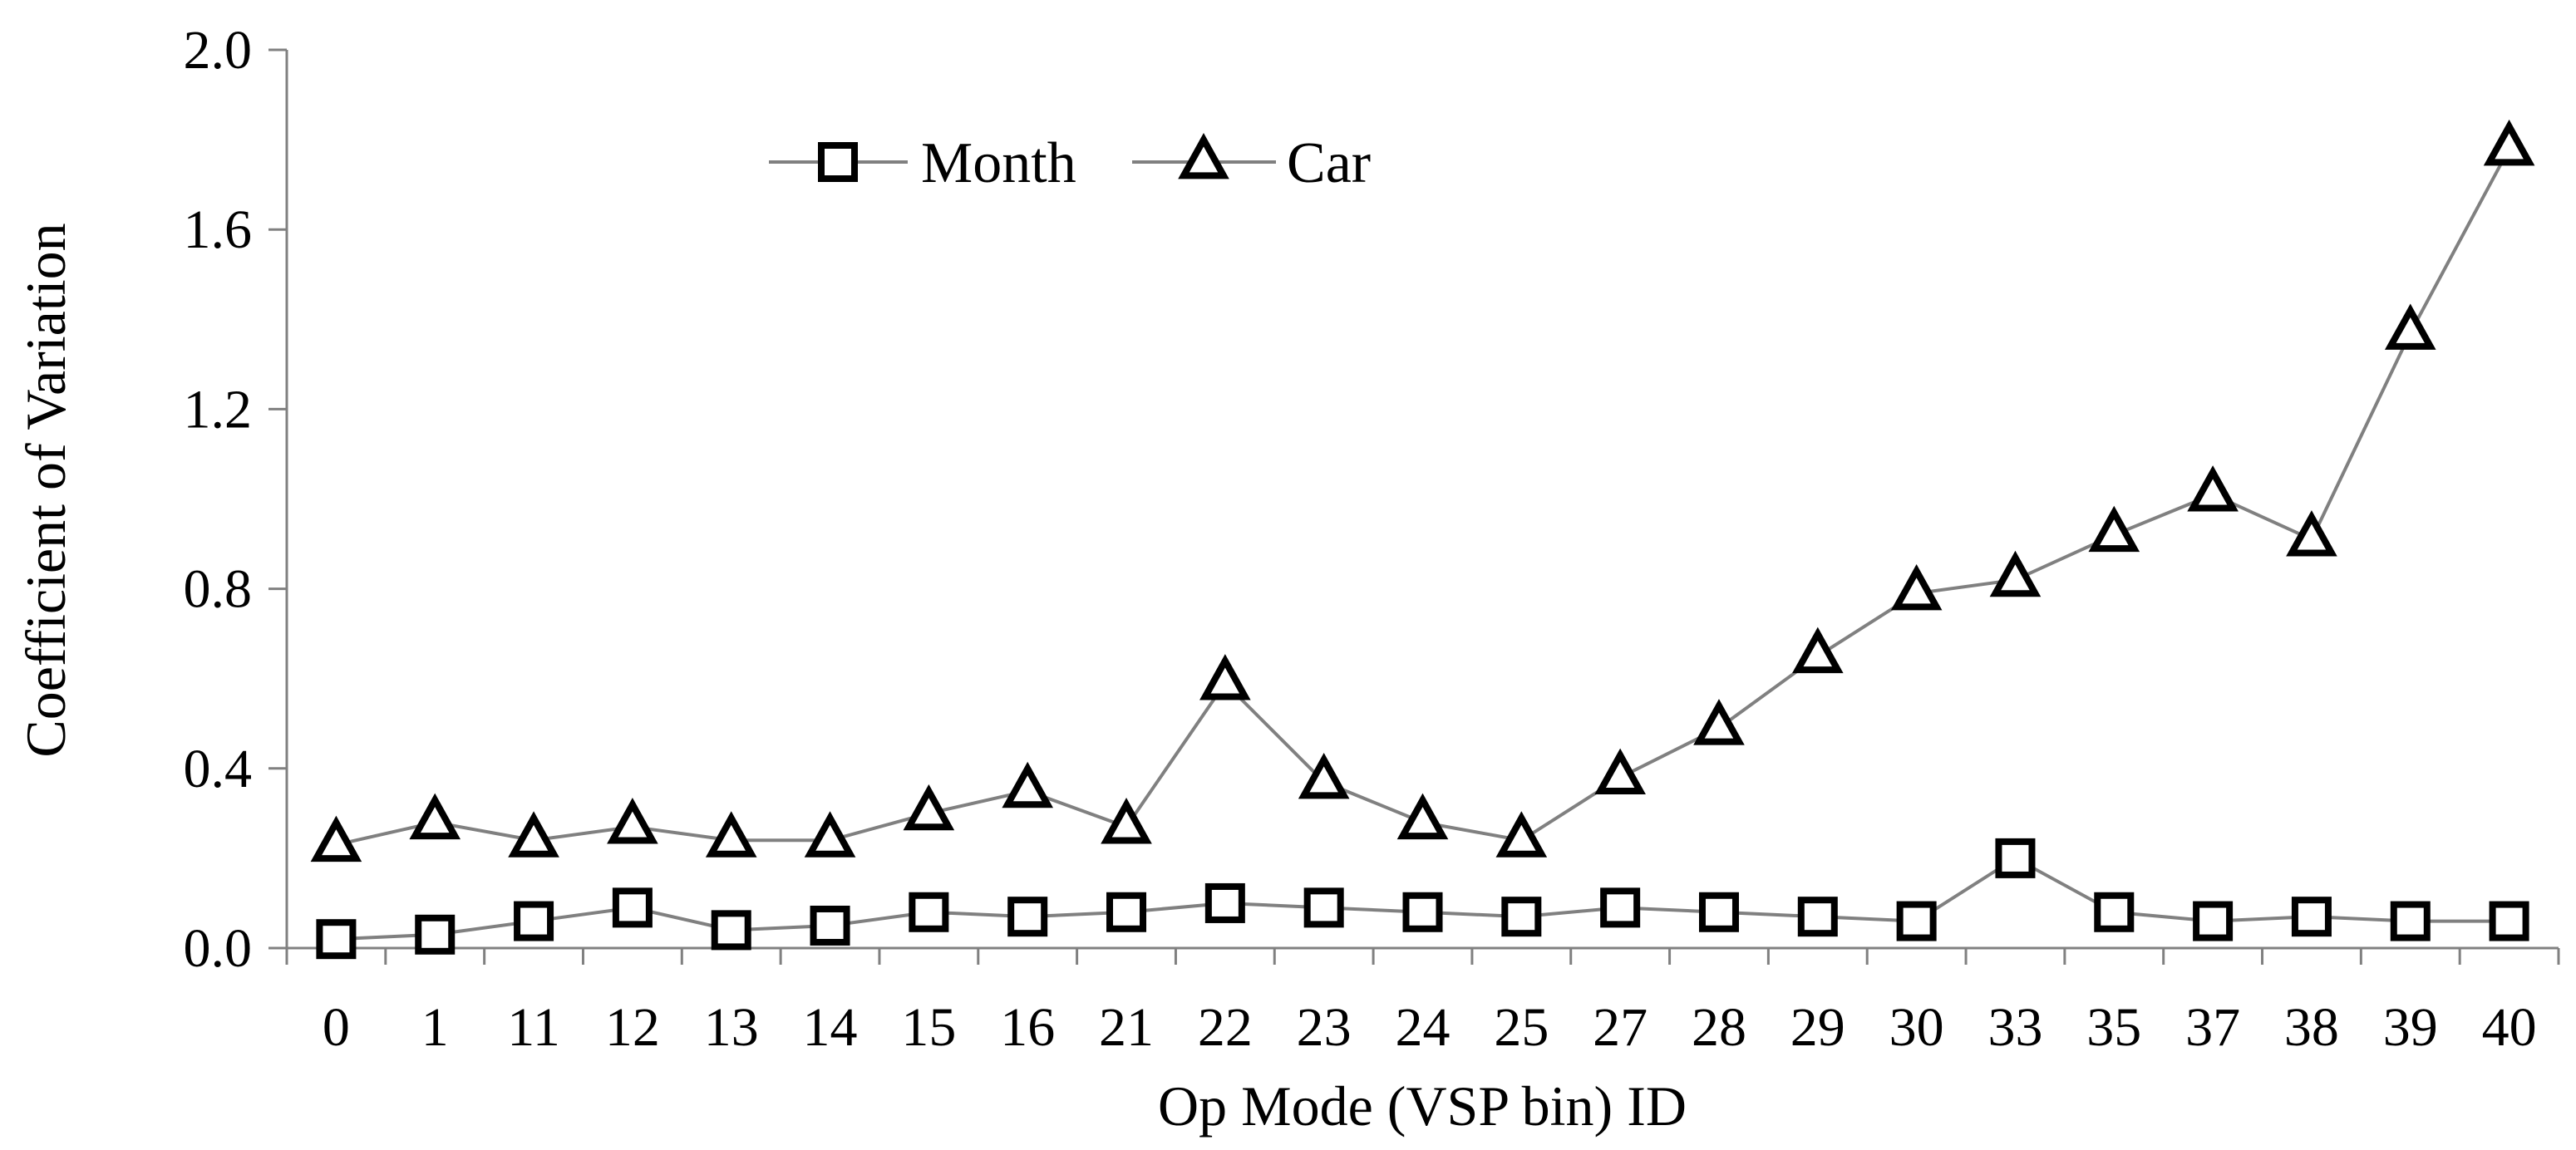 The width and height of the screenshot is (2576, 1150). What do you see at coordinates (1126, 1027) in the screenshot?
I see `x-tick-label: 21` at bounding box center [1126, 1027].